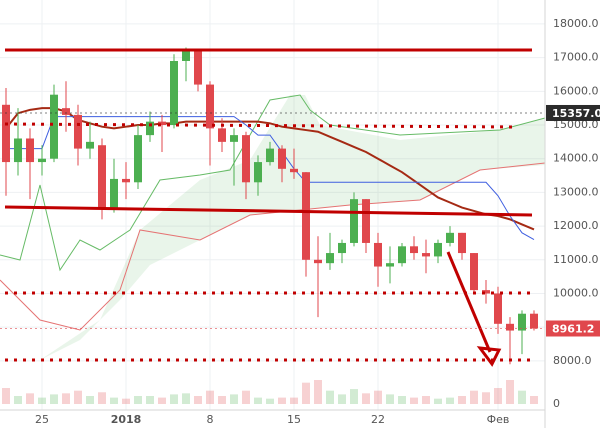  What do you see at coordinates (576, 124) in the screenshot?
I see `y-tick-label: 15000.0` at bounding box center [576, 124].